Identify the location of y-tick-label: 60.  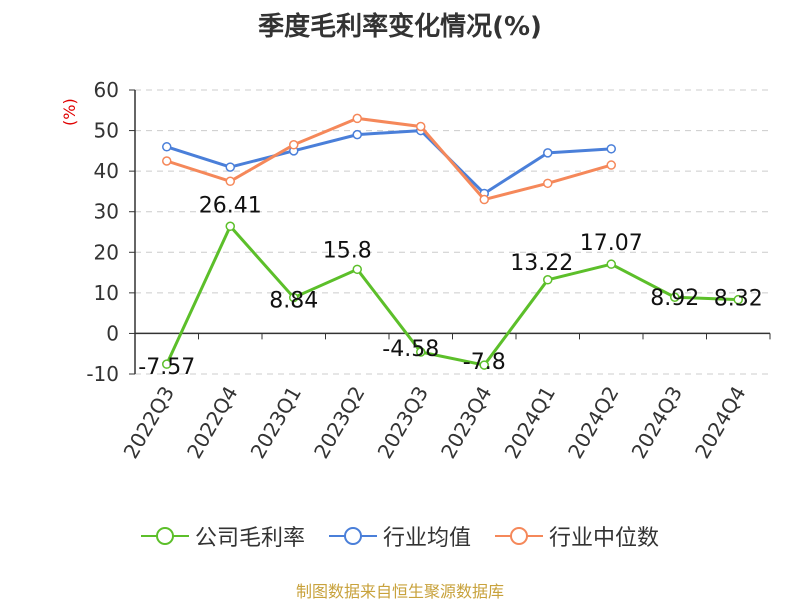
(106, 90).